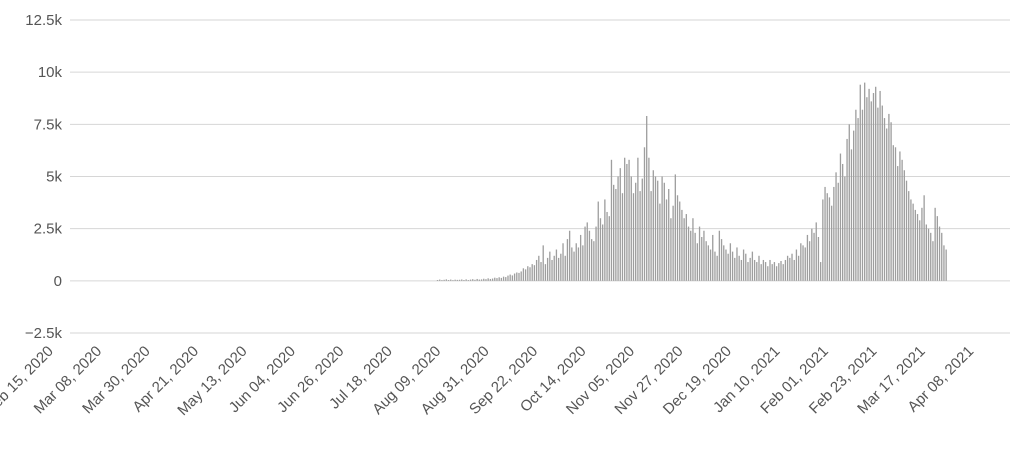  I want to click on y-axis-ticks: 12.5k 10k 7.5k 5k 2.5k 0 −2.5k, so click(44, 177).